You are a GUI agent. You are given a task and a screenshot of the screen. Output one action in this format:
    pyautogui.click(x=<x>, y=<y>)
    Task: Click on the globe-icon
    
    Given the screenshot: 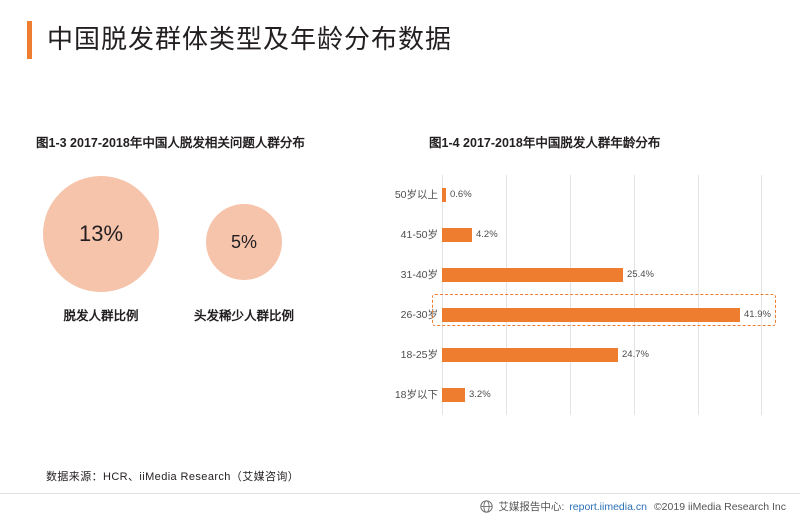 What is the action you would take?
    pyautogui.click(x=487, y=506)
    